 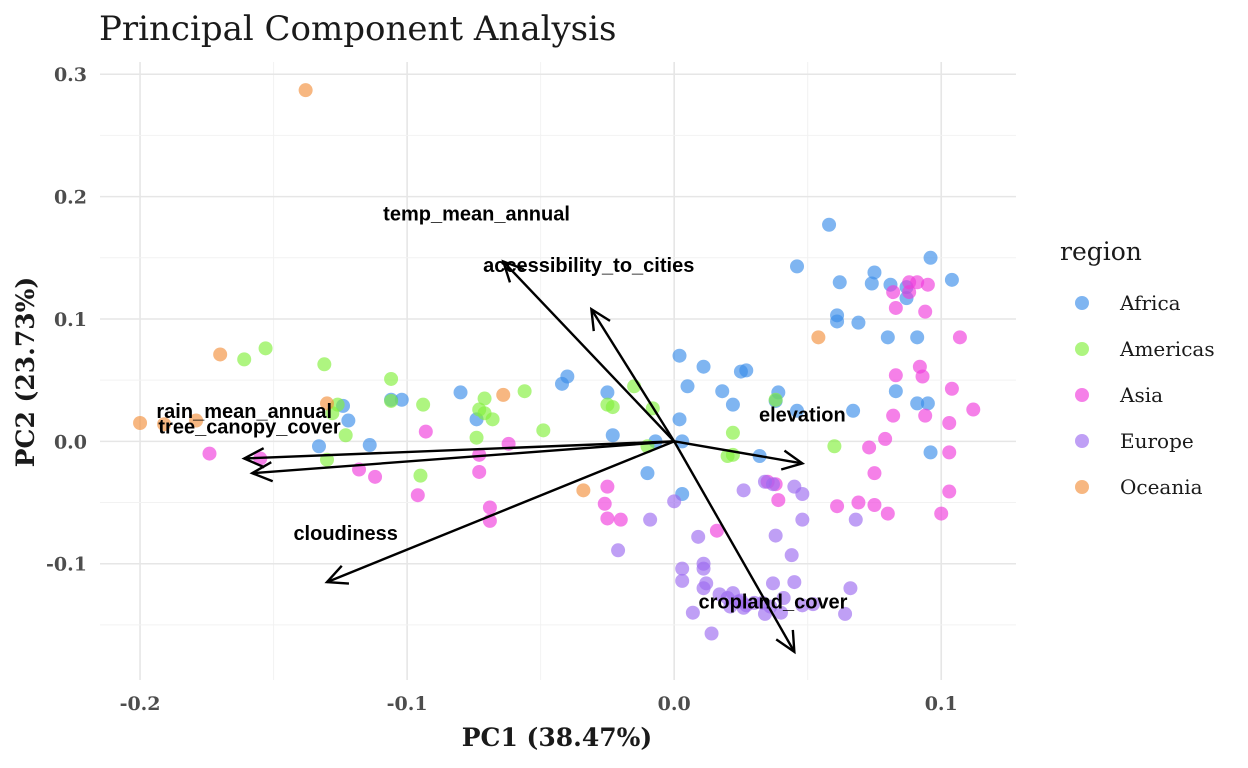 I want to click on loading-label: cropland_cover, so click(x=773, y=603).